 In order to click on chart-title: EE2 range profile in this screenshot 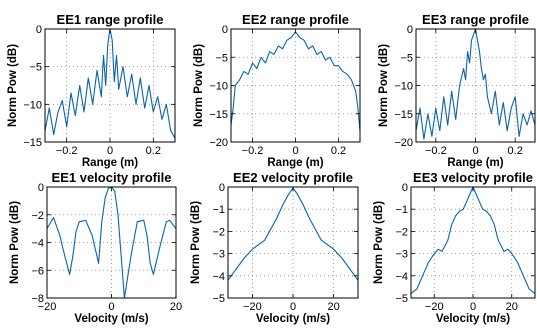, I will do `click(295, 19)`.